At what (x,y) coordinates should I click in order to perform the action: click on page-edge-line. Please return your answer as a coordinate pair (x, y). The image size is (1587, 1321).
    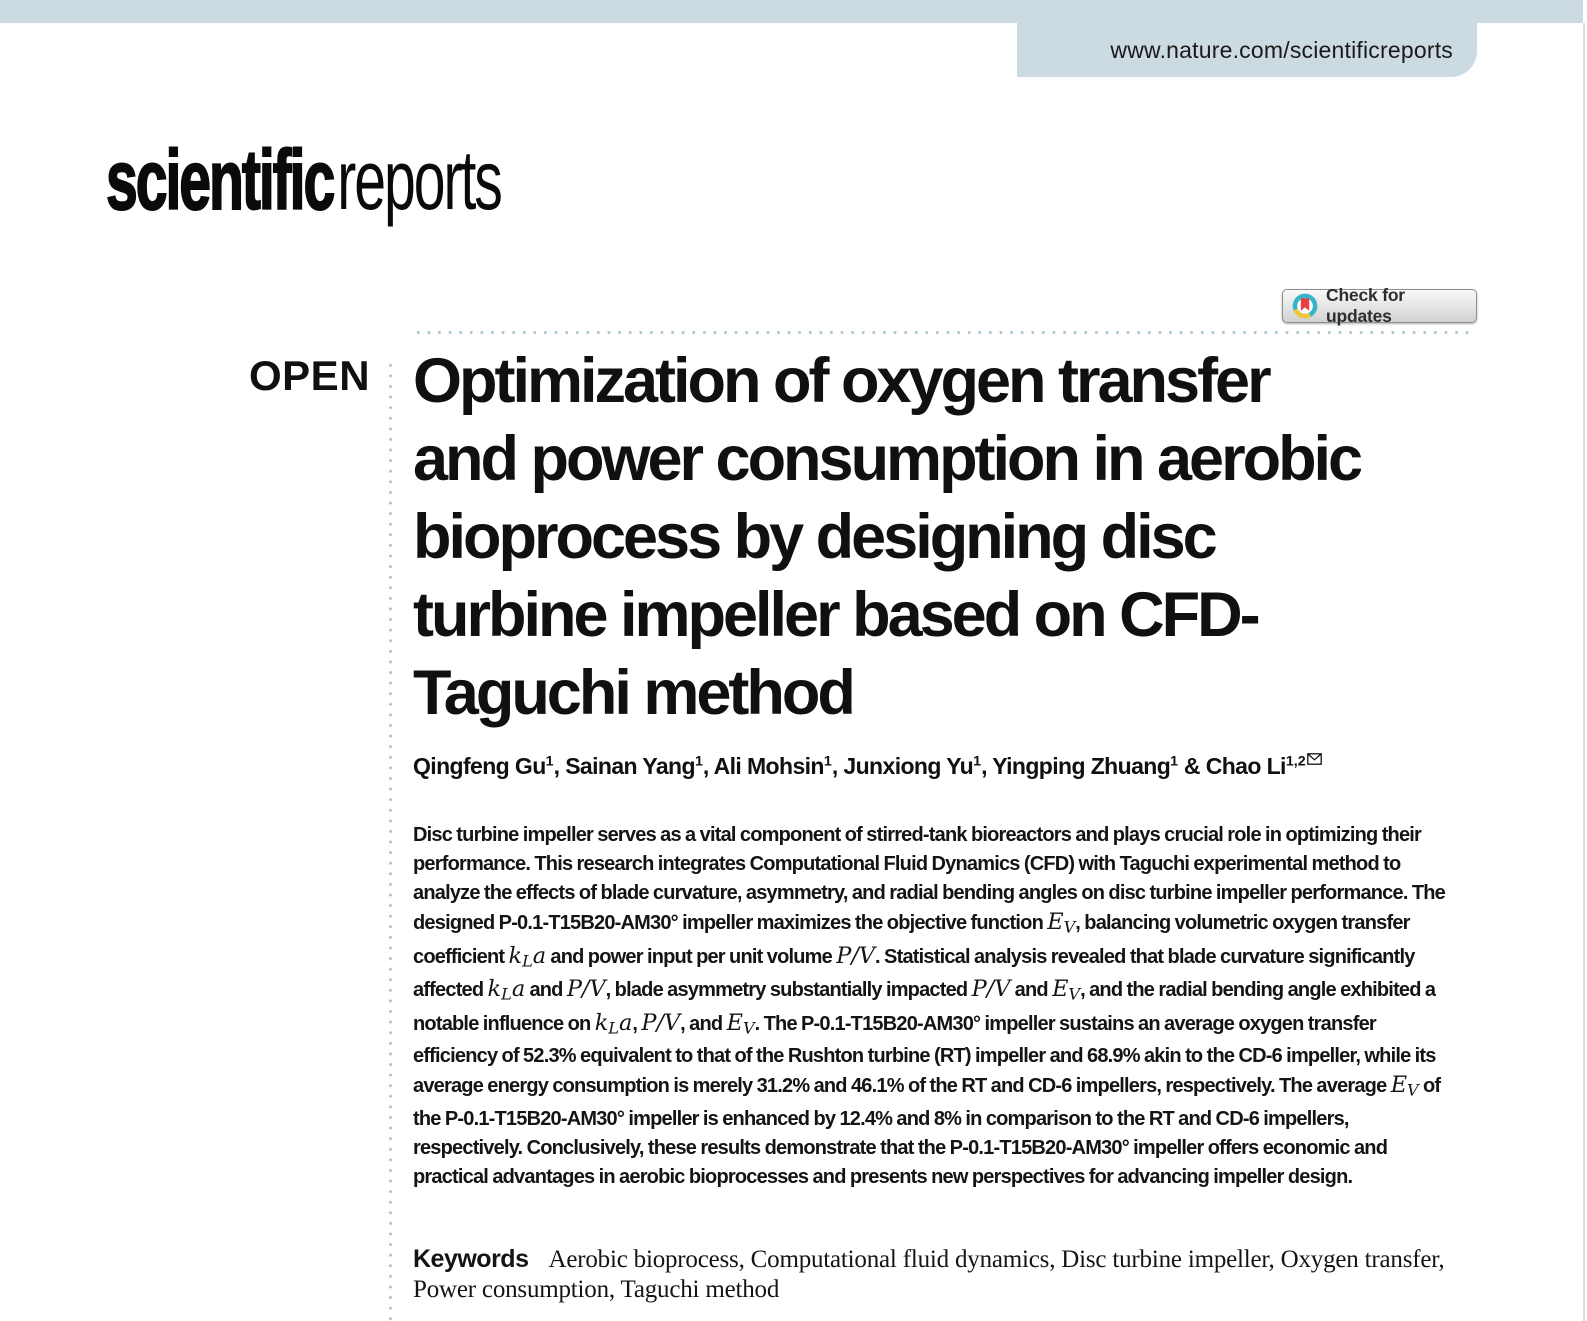
    Looking at the image, I should click on (1584, 672).